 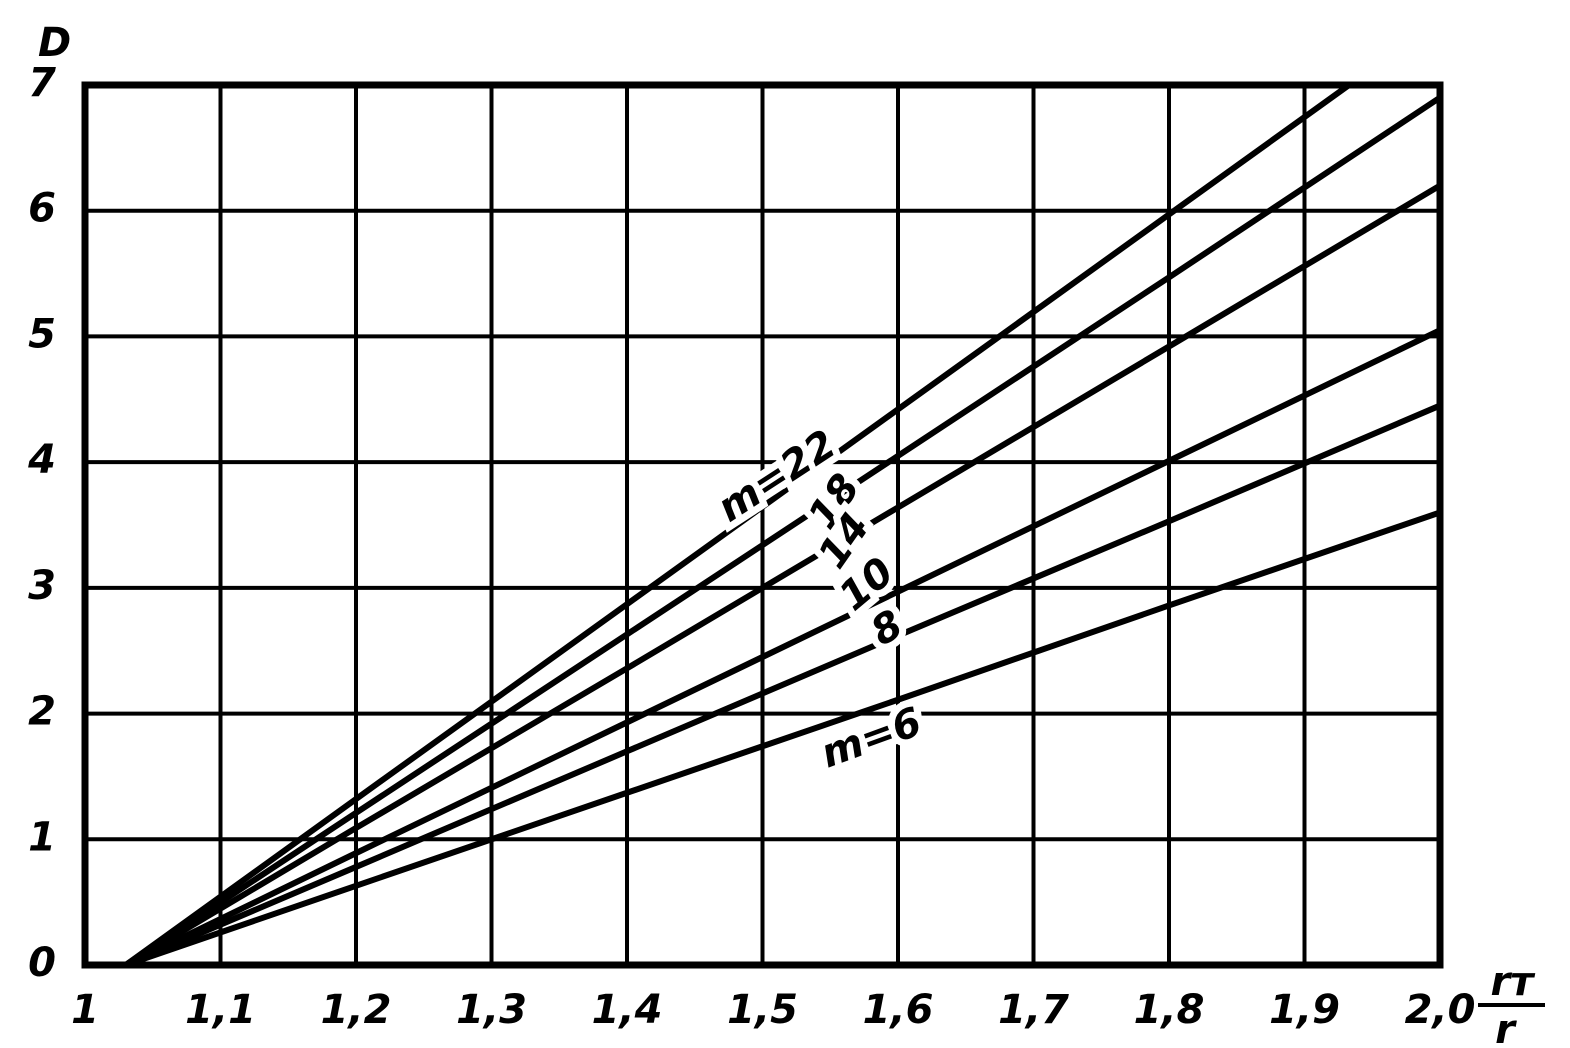 I want to click on x-tick-label: 1, so click(x=85, y=1010).